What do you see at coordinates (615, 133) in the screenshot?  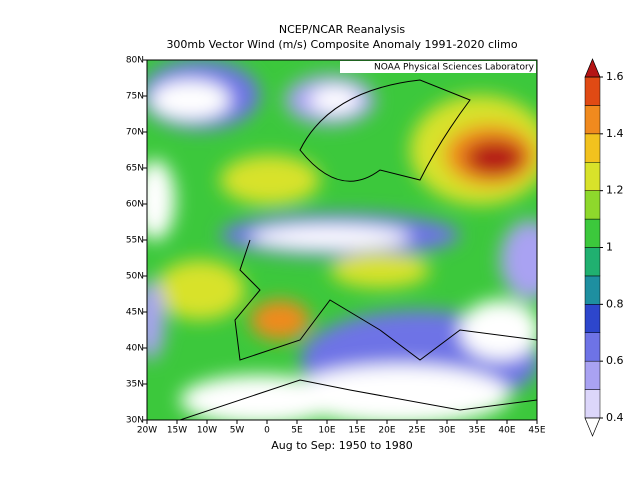 I see `colorbar-label: 1.4` at bounding box center [615, 133].